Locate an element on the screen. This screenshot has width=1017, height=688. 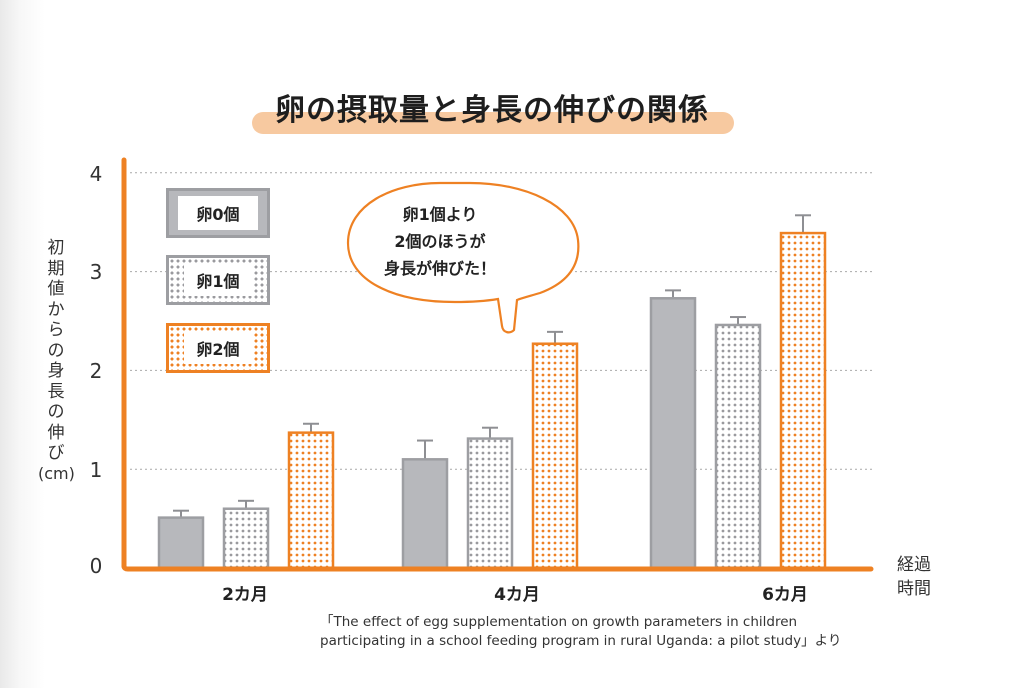
title-highlight is located at coordinates (493, 123).